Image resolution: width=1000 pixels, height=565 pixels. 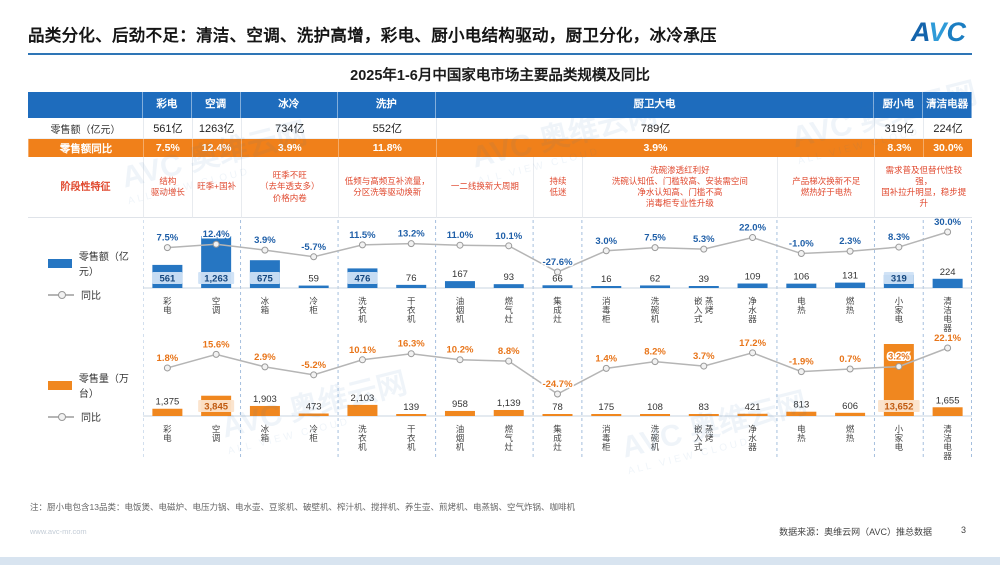 I want to click on svg-text: 30.0%, so click(x=947, y=223).